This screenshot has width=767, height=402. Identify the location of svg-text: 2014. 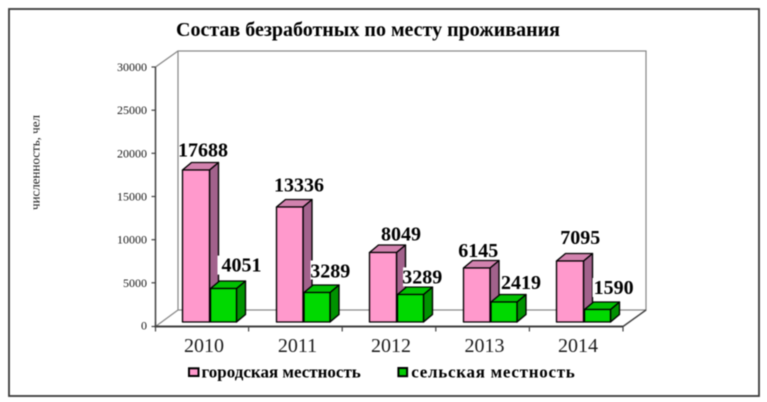
(578, 346).